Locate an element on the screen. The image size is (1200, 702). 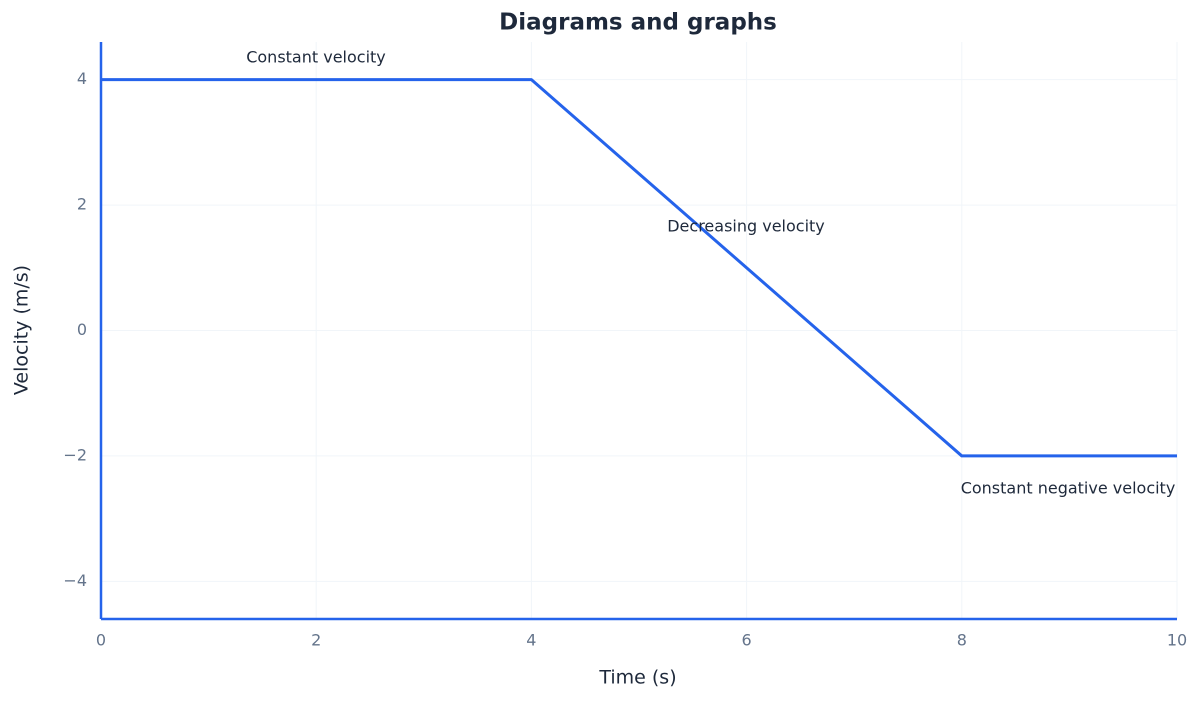
annotation: Constant negative velocity is located at coordinates (1068, 488).